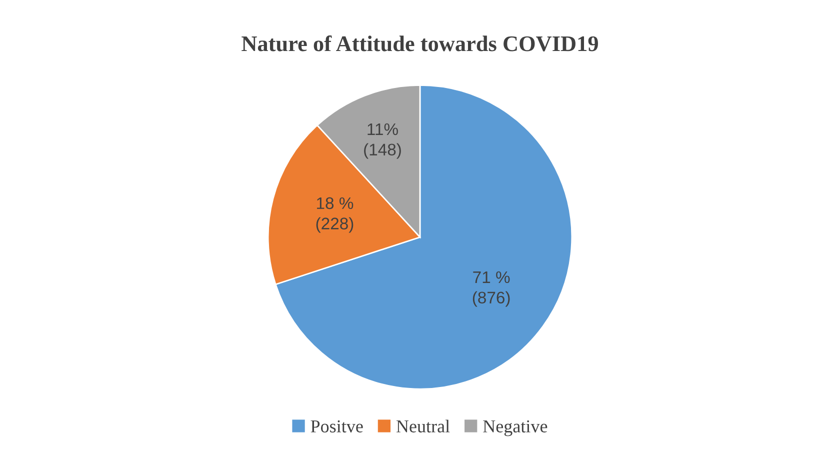 The image size is (830, 457). What do you see at coordinates (382, 141) in the screenshot?
I see `data-label: 11% (148)` at bounding box center [382, 141].